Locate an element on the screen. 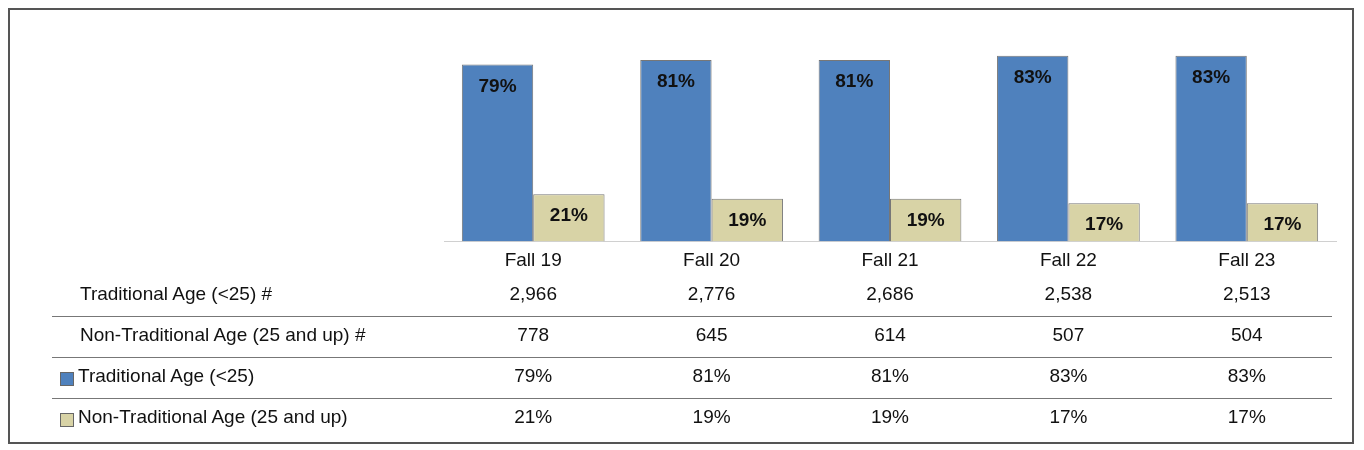 Image resolution: width=1364 pixels, height=450 pixels. x-tick-label: Fall 22 is located at coordinates (1068, 259).